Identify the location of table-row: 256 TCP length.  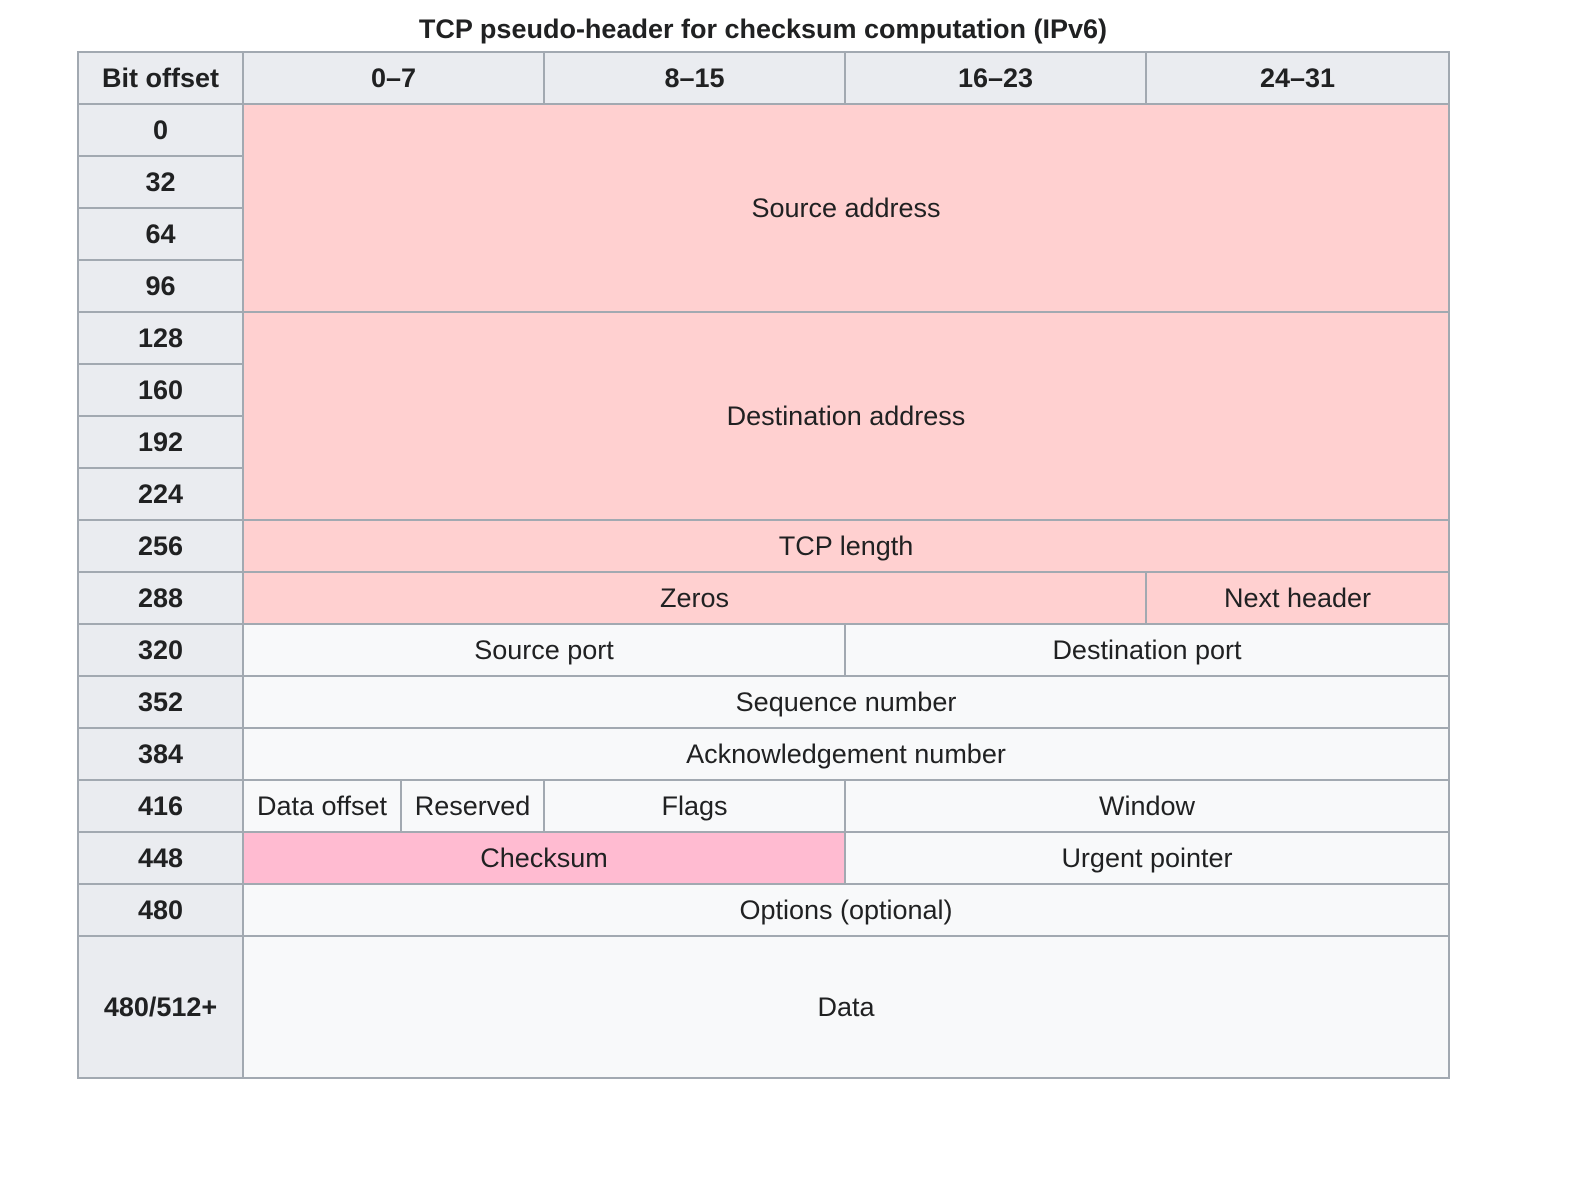
(763, 546).